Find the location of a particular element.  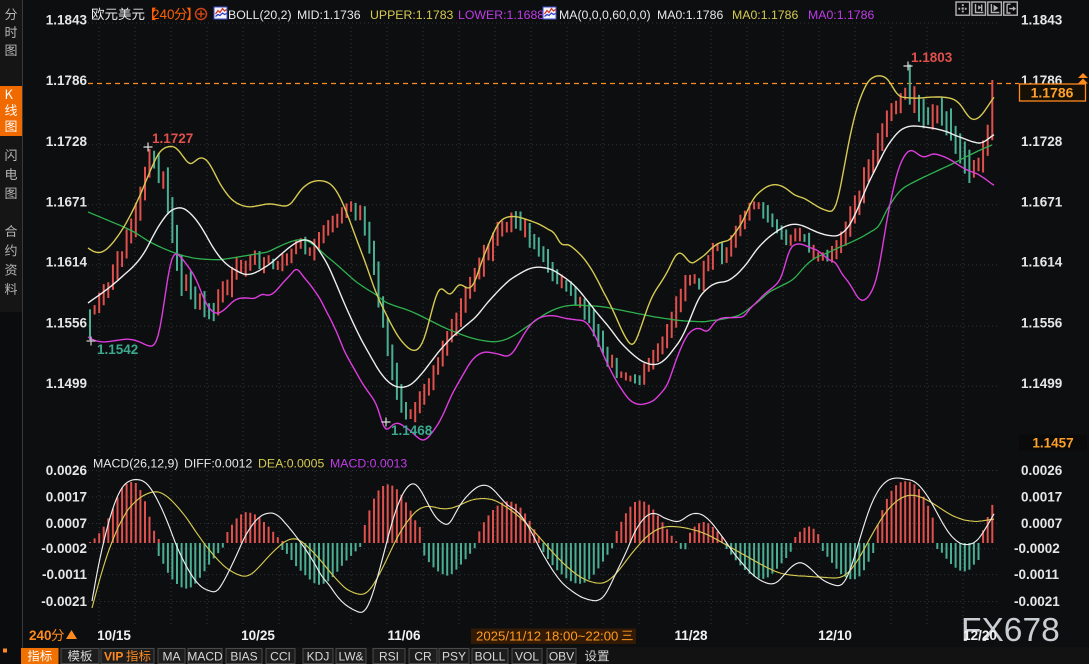

svg-text: BOLL(20,2) is located at coordinates (260, 15).